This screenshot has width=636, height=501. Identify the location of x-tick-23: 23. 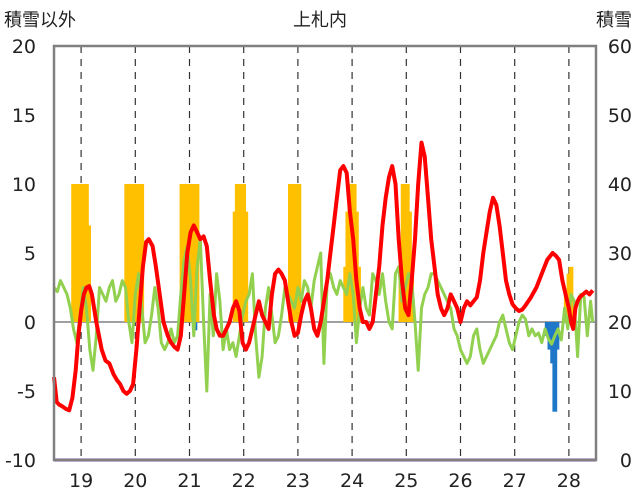
(298, 481).